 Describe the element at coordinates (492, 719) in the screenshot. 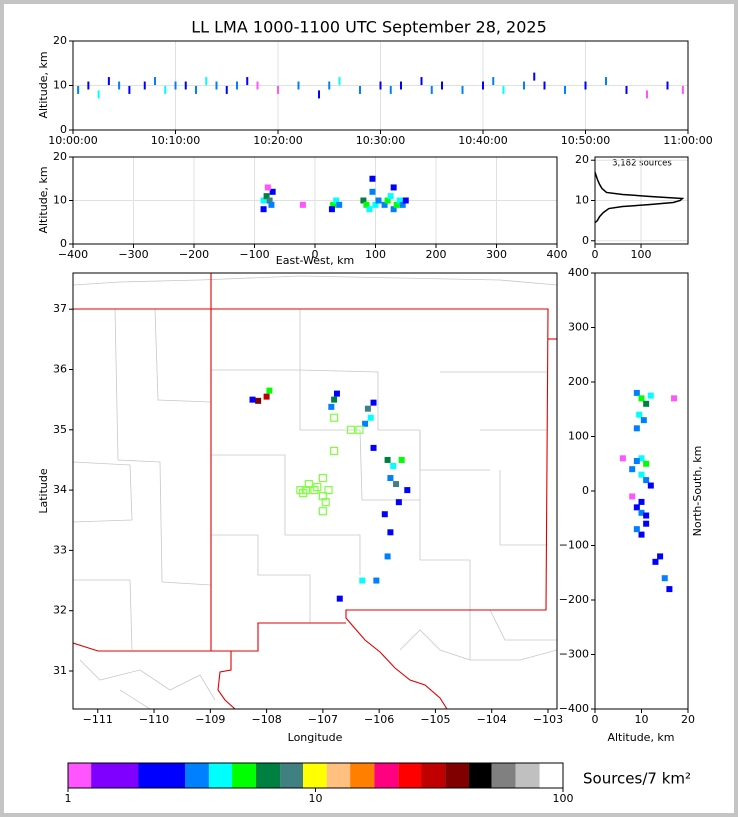

I see `x-tick-label: −104` at that location.